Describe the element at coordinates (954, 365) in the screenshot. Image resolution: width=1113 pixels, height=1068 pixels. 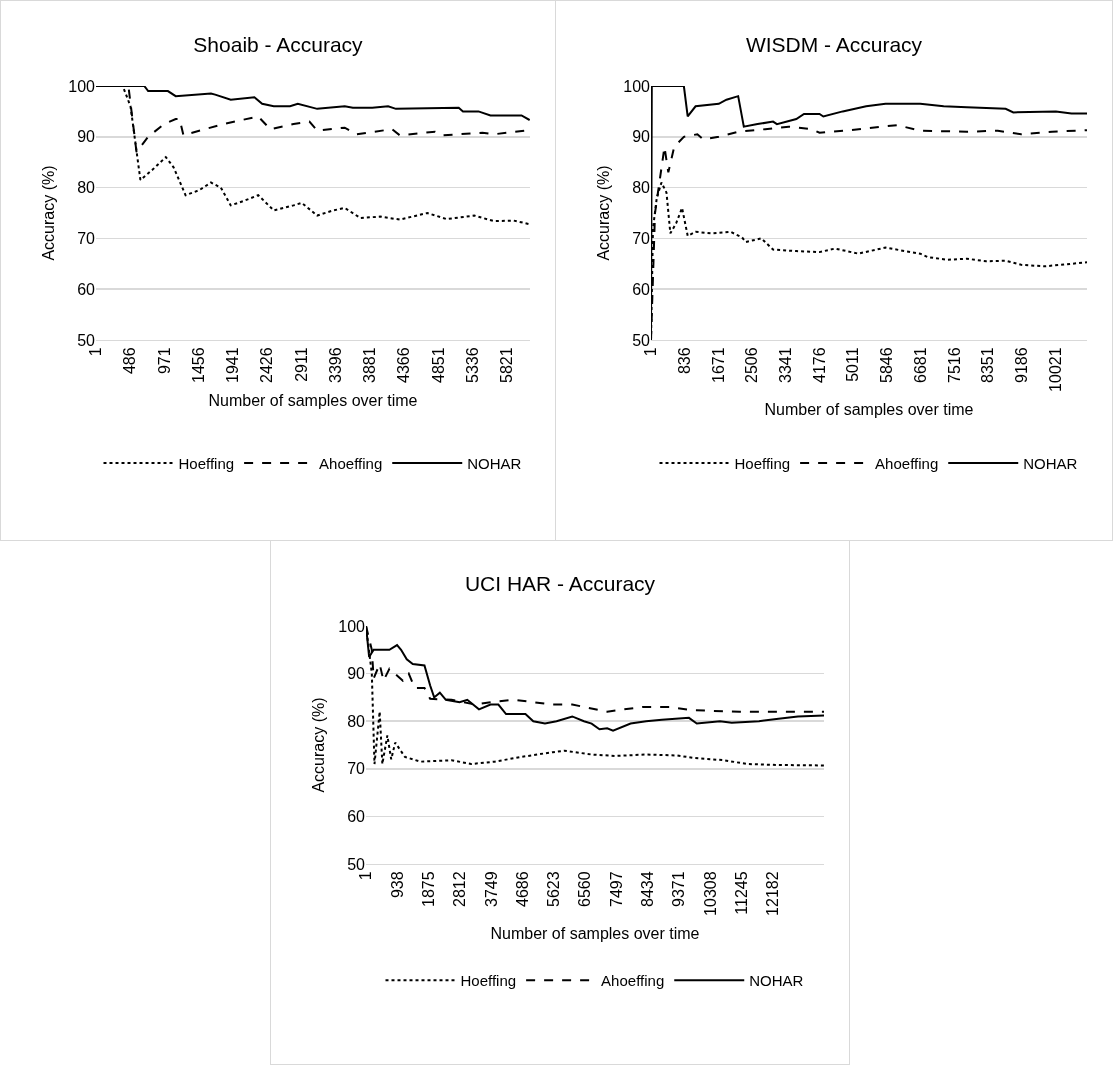
I see `x-tick-label: 7516` at that location.